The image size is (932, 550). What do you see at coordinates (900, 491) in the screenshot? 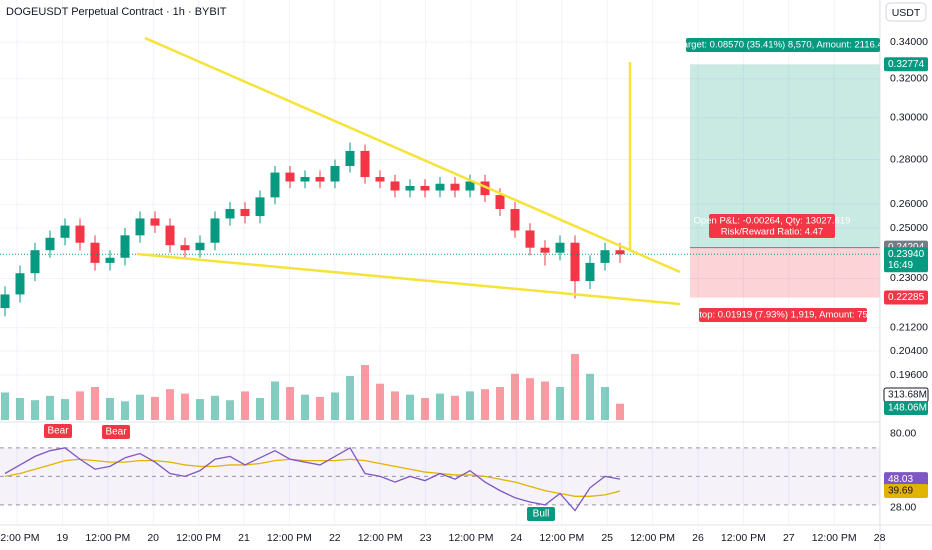
I see `axis-price-label: 39.69` at bounding box center [900, 491].